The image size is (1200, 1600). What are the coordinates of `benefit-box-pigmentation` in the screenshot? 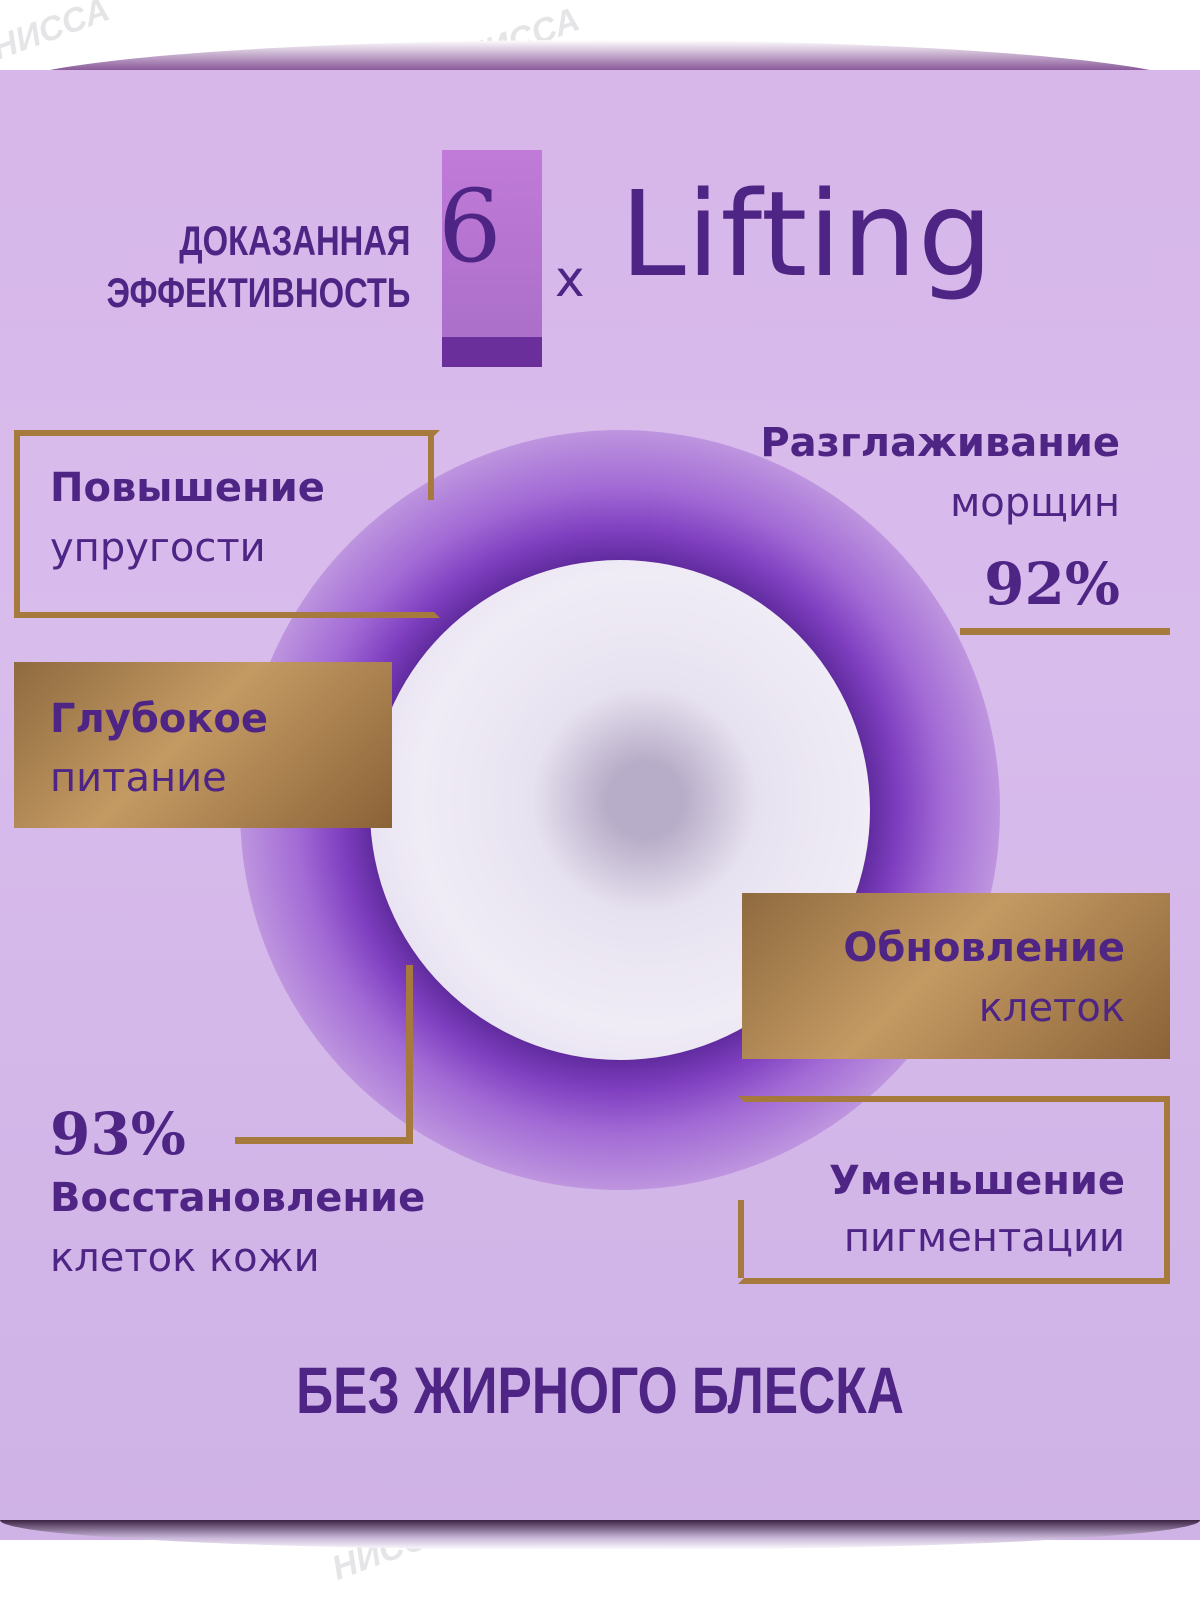 It's located at (954, 1190).